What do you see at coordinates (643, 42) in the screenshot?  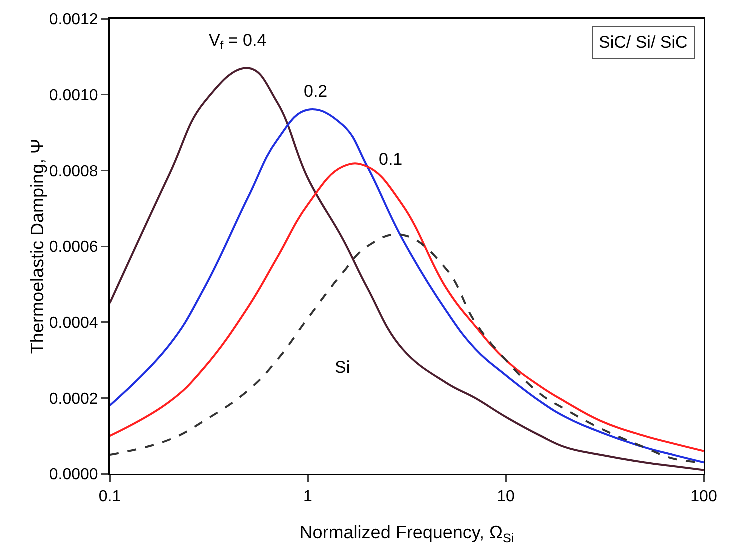 I see `annotation: SiC/ Si/ SiC` at bounding box center [643, 42].